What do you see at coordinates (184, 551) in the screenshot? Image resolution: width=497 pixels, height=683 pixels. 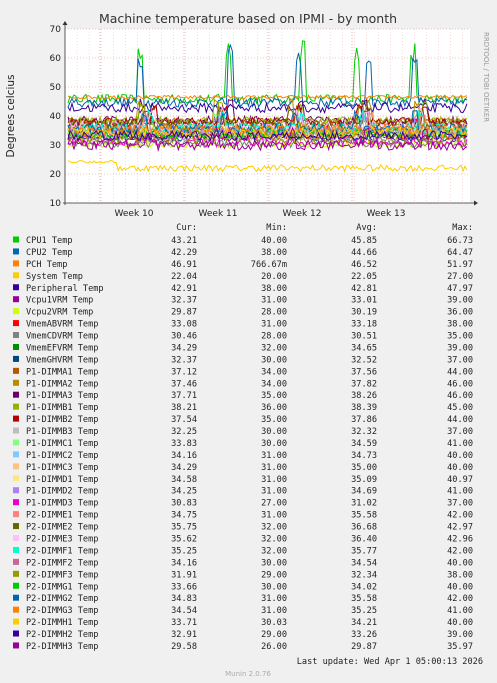 I see `legend-cur-value: 35.25` at bounding box center [184, 551].